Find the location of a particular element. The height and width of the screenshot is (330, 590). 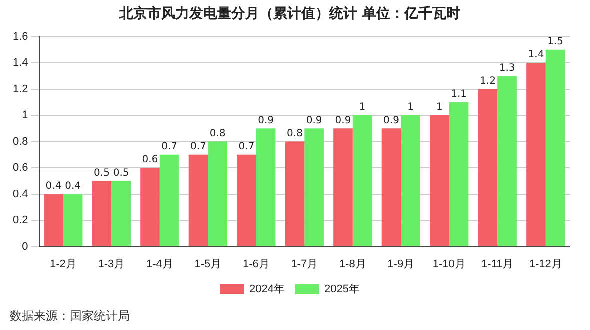

y-tick-label: 0.8 is located at coordinates (20, 142).